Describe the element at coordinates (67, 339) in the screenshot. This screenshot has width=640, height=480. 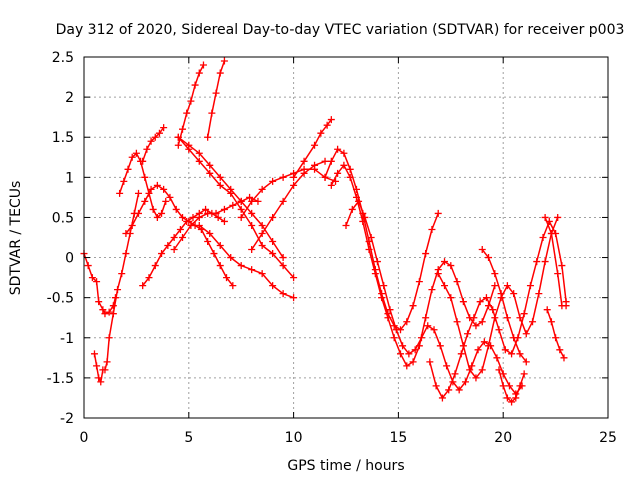
I see `y-tick-label: -1` at that location.